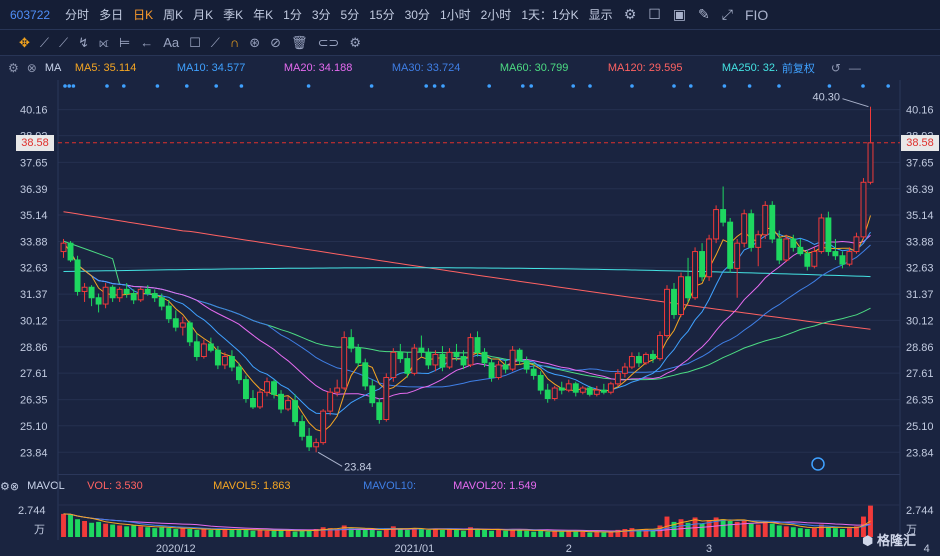  I want to click on period-tab: 1小时, so click(455, 15).